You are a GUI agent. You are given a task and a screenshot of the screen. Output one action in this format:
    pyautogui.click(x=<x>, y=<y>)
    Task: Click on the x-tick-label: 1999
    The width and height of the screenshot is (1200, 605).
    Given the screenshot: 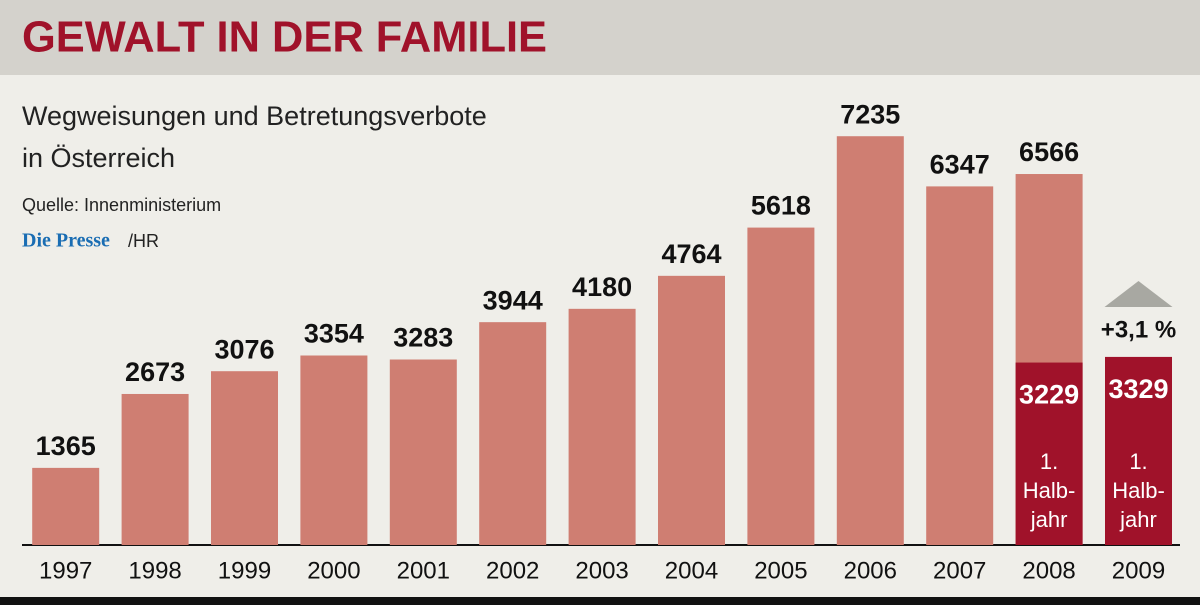 What is the action you would take?
    pyautogui.click(x=244, y=570)
    